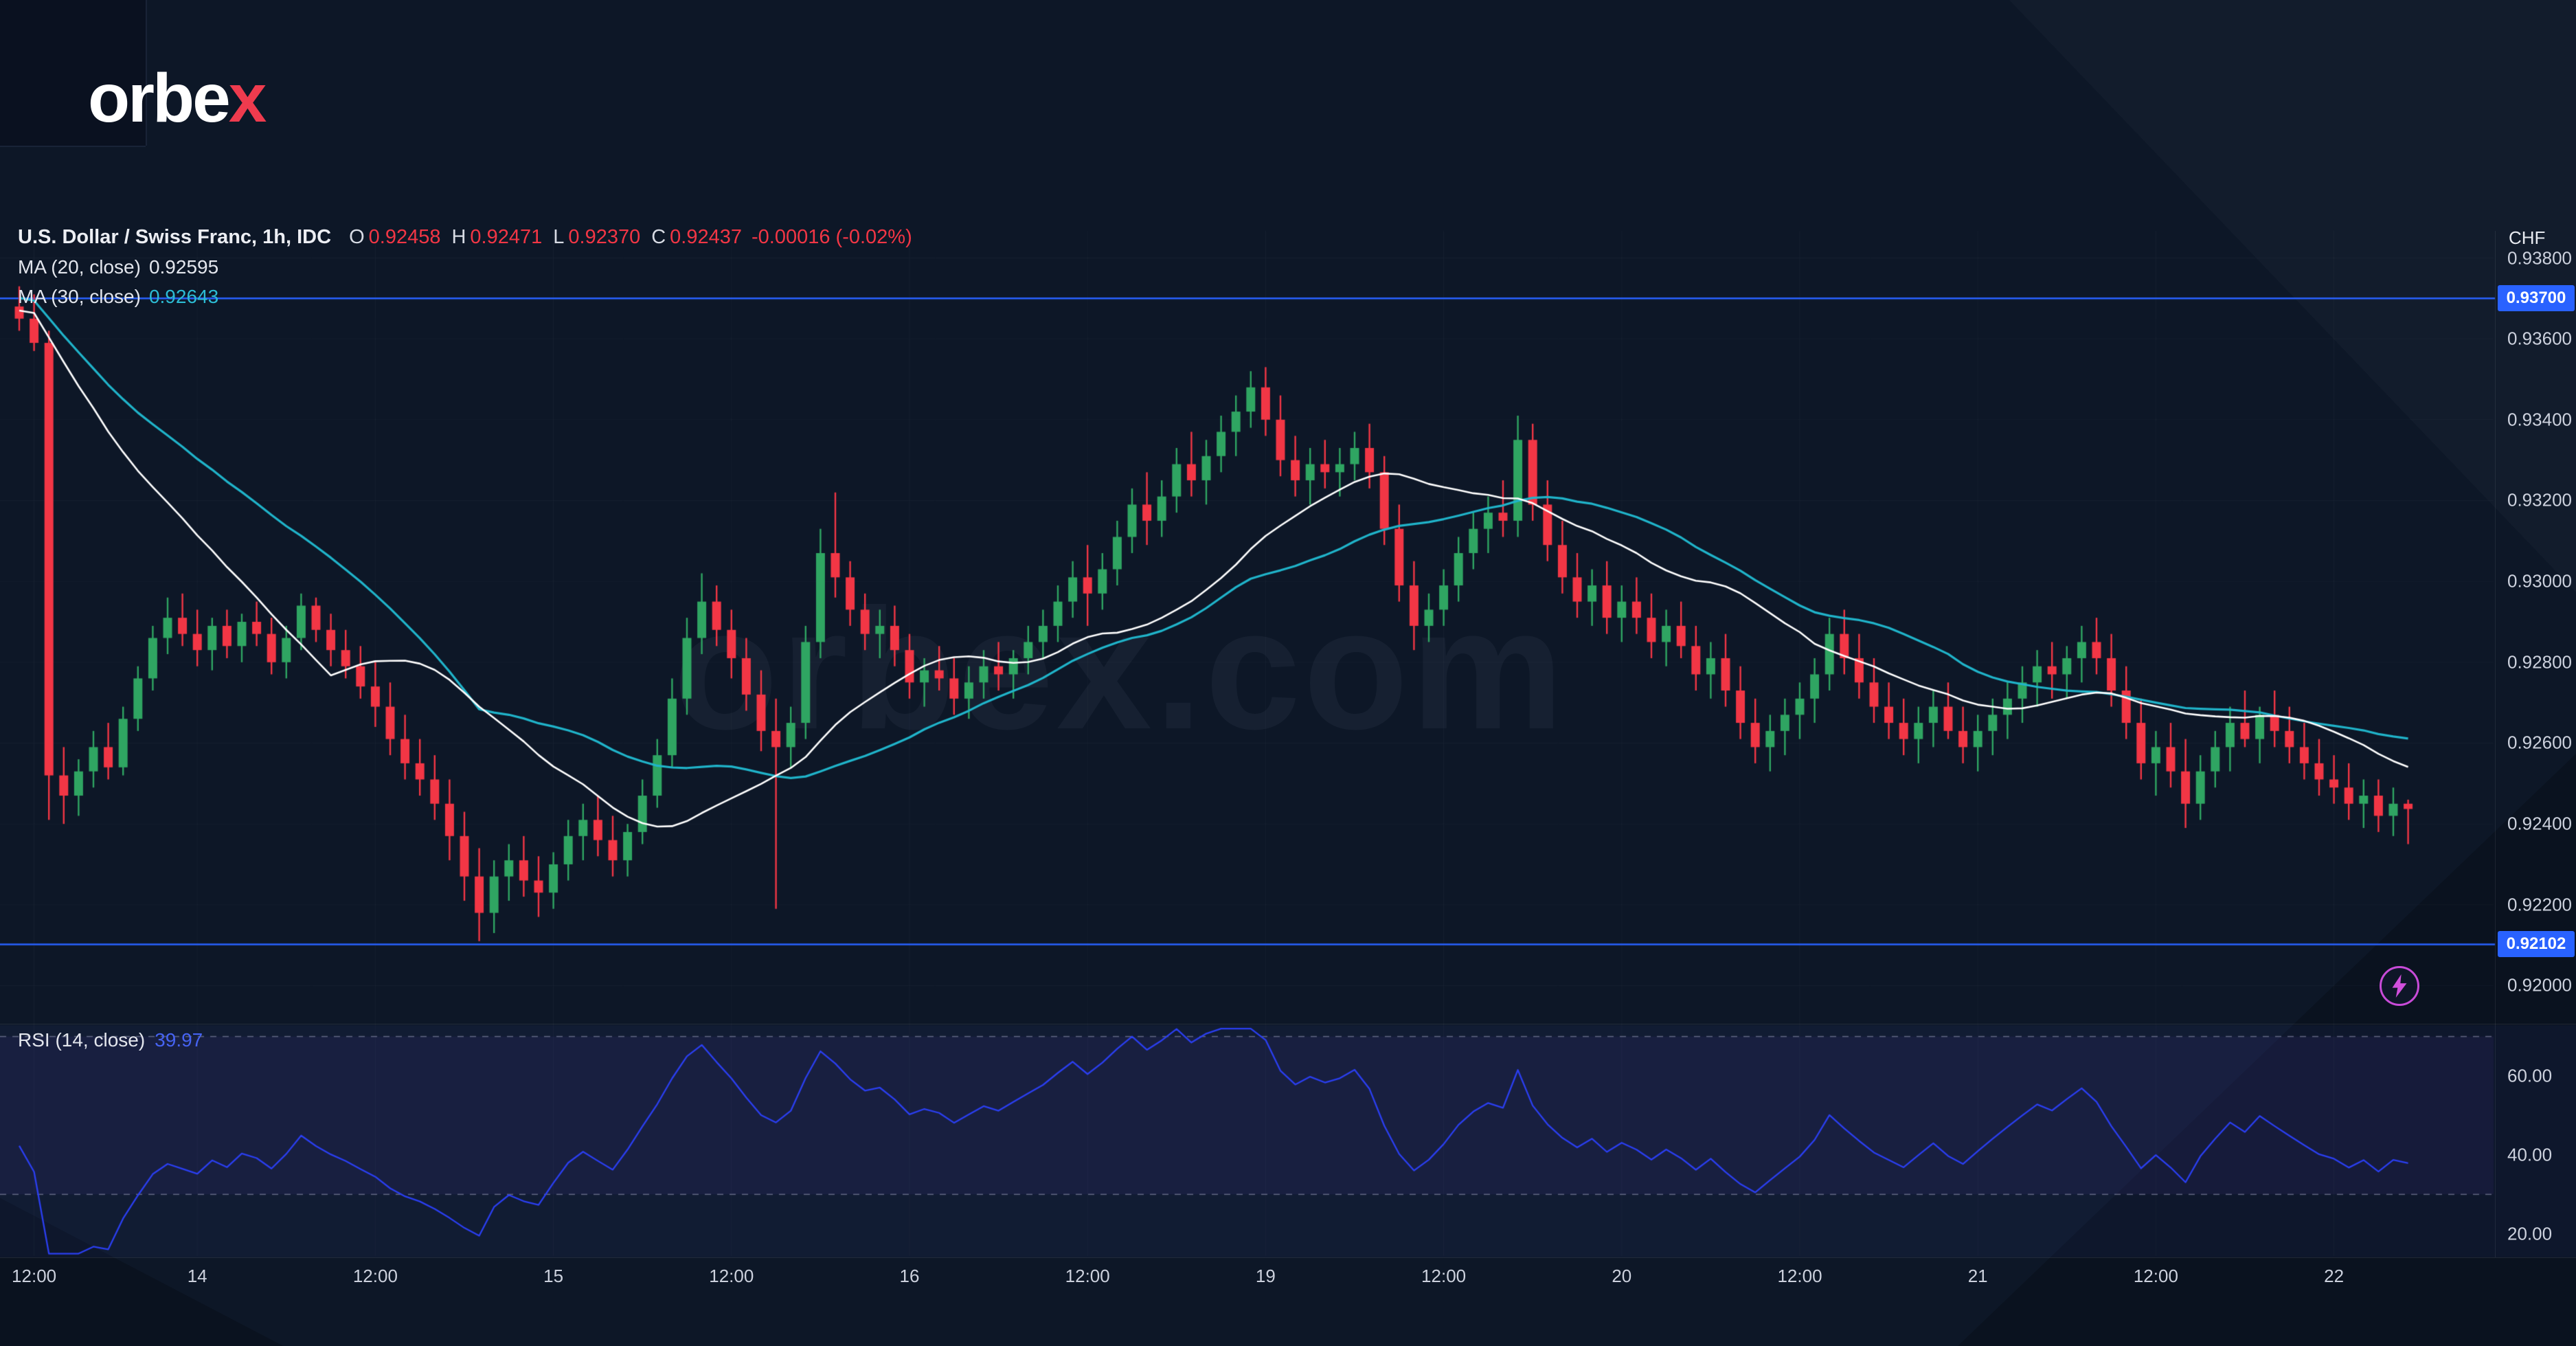 The image size is (2576, 1346). Describe the element at coordinates (159, 99) in the screenshot. I see `brand-logo-text: orbe` at that location.